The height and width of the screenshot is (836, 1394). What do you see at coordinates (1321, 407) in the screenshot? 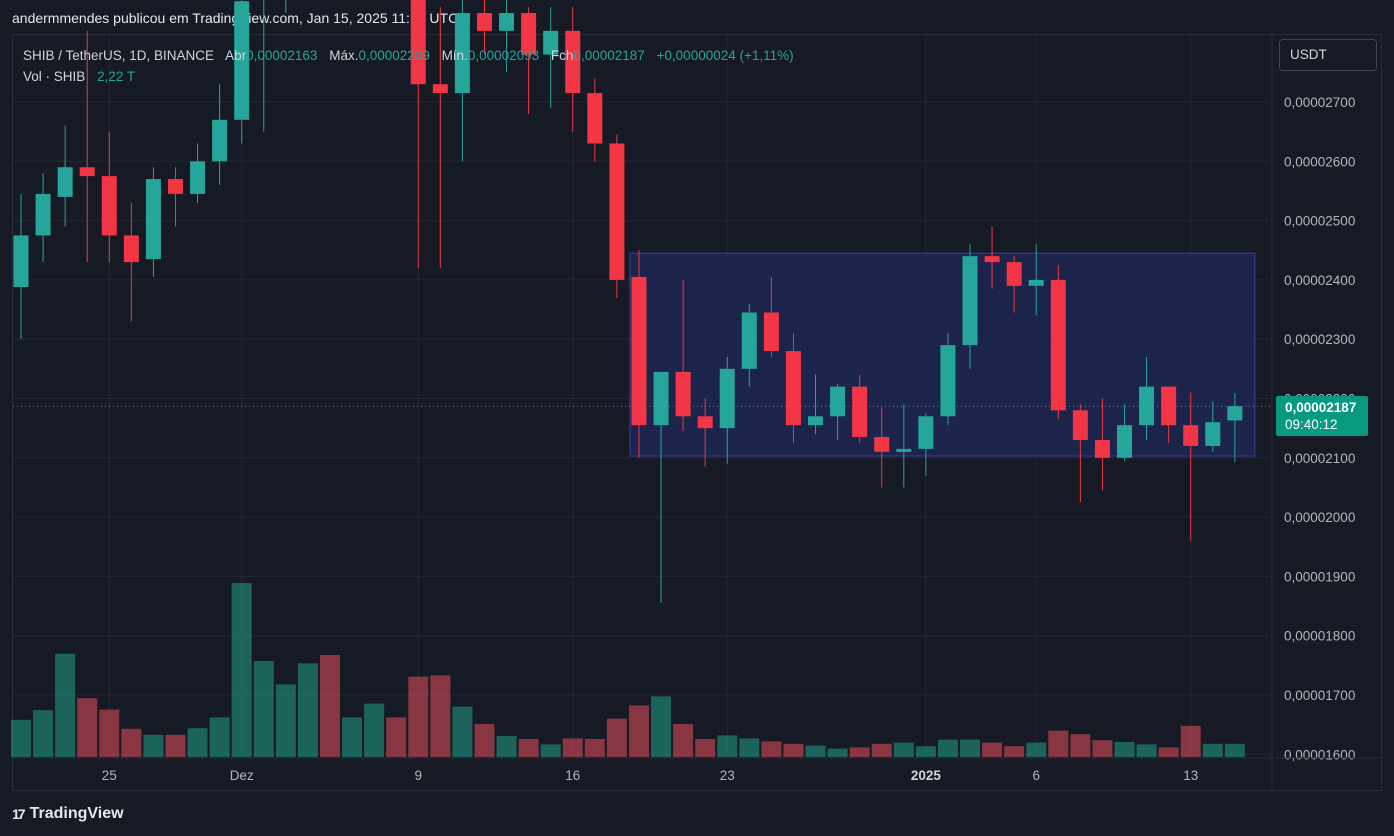
I see `current-price-label: 0,00002187` at bounding box center [1321, 407].